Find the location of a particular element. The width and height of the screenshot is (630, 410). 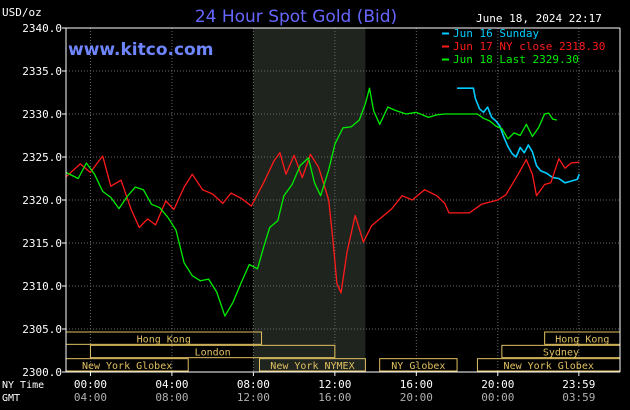

ny-time-label: NY Time is located at coordinates (23, 385).